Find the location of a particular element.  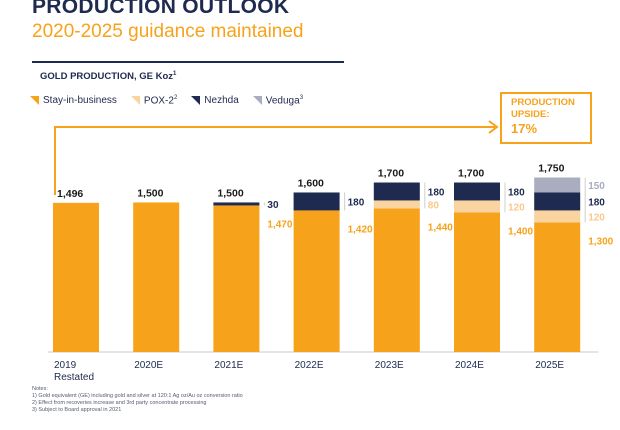

bar-total-label-0: 1,496 is located at coordinates (70, 194).